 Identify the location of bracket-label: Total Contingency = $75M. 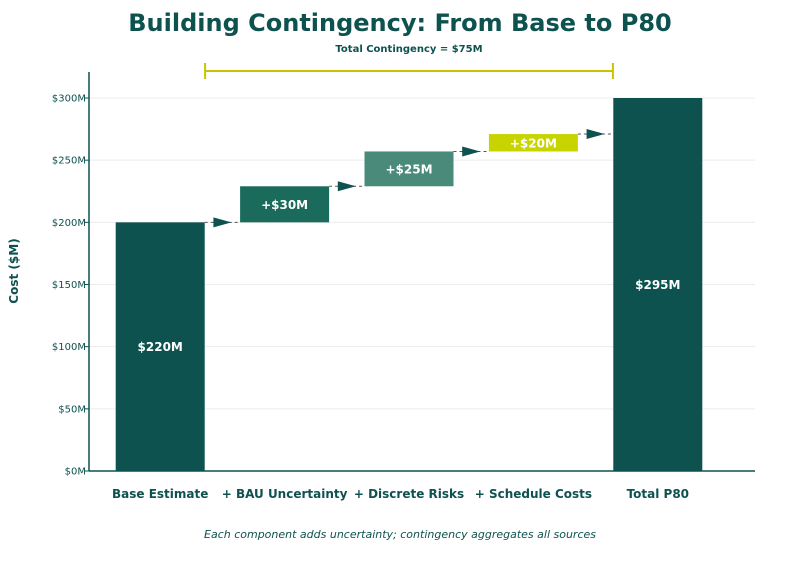
(408, 49).